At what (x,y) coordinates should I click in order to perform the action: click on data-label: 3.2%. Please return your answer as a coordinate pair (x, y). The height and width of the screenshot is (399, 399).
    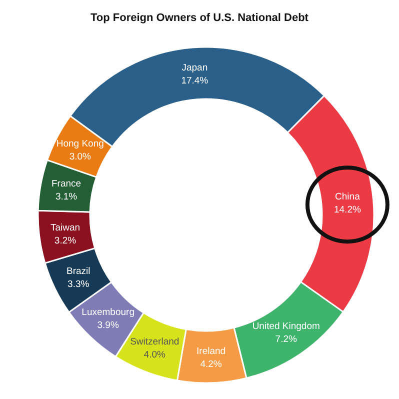
    Looking at the image, I should click on (65, 241).